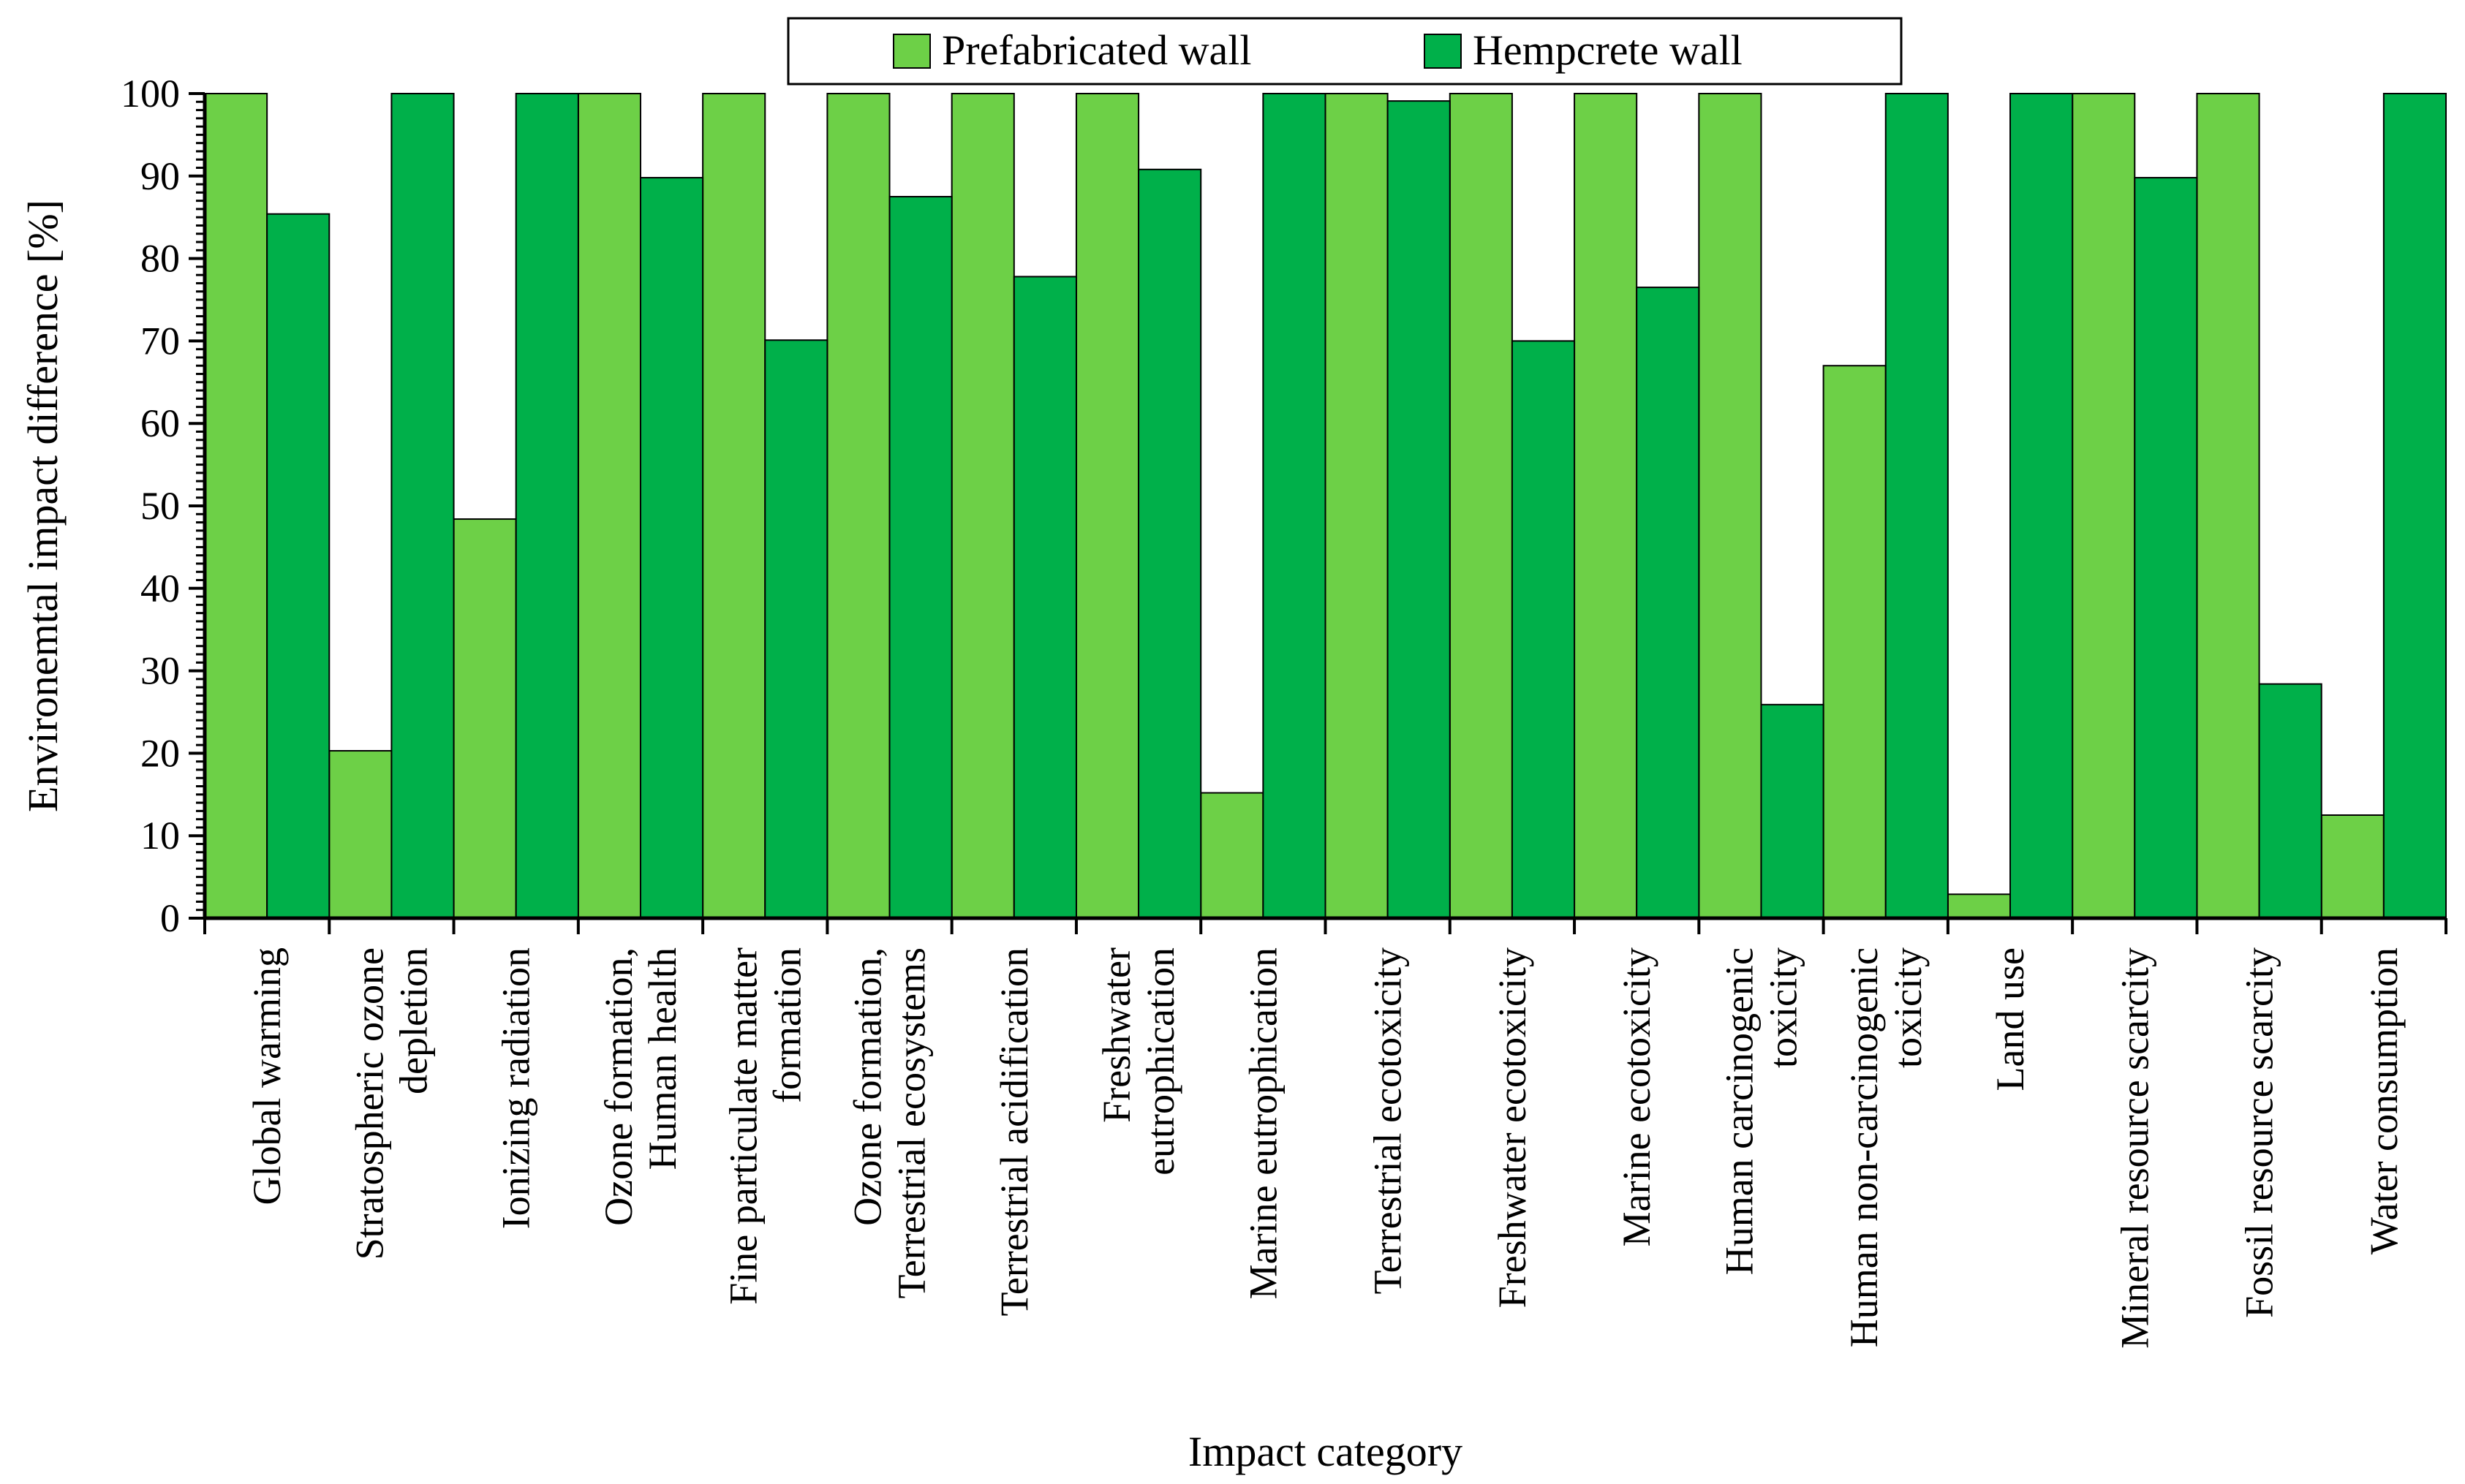 This screenshot has height=1484, width=2465. Describe the element at coordinates (1117, 1035) in the screenshot. I see `x-category-label: Freshwater` at that location.